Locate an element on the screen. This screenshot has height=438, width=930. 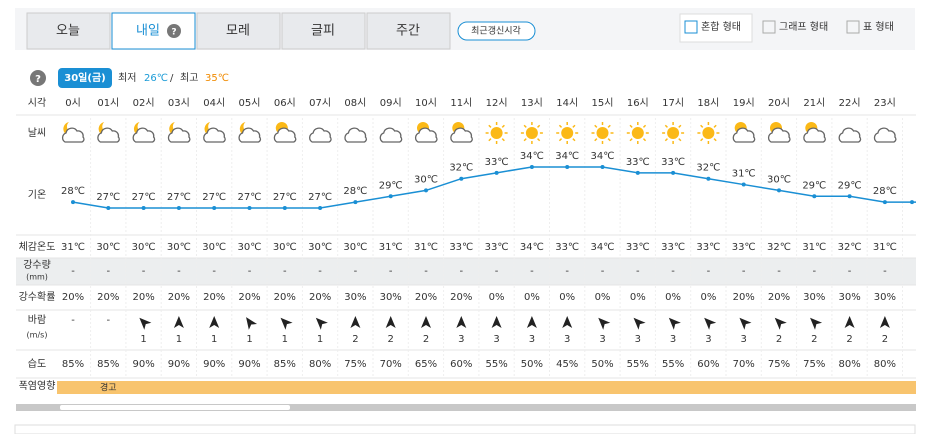
max-temp: 35℃ is located at coordinates (217, 78).